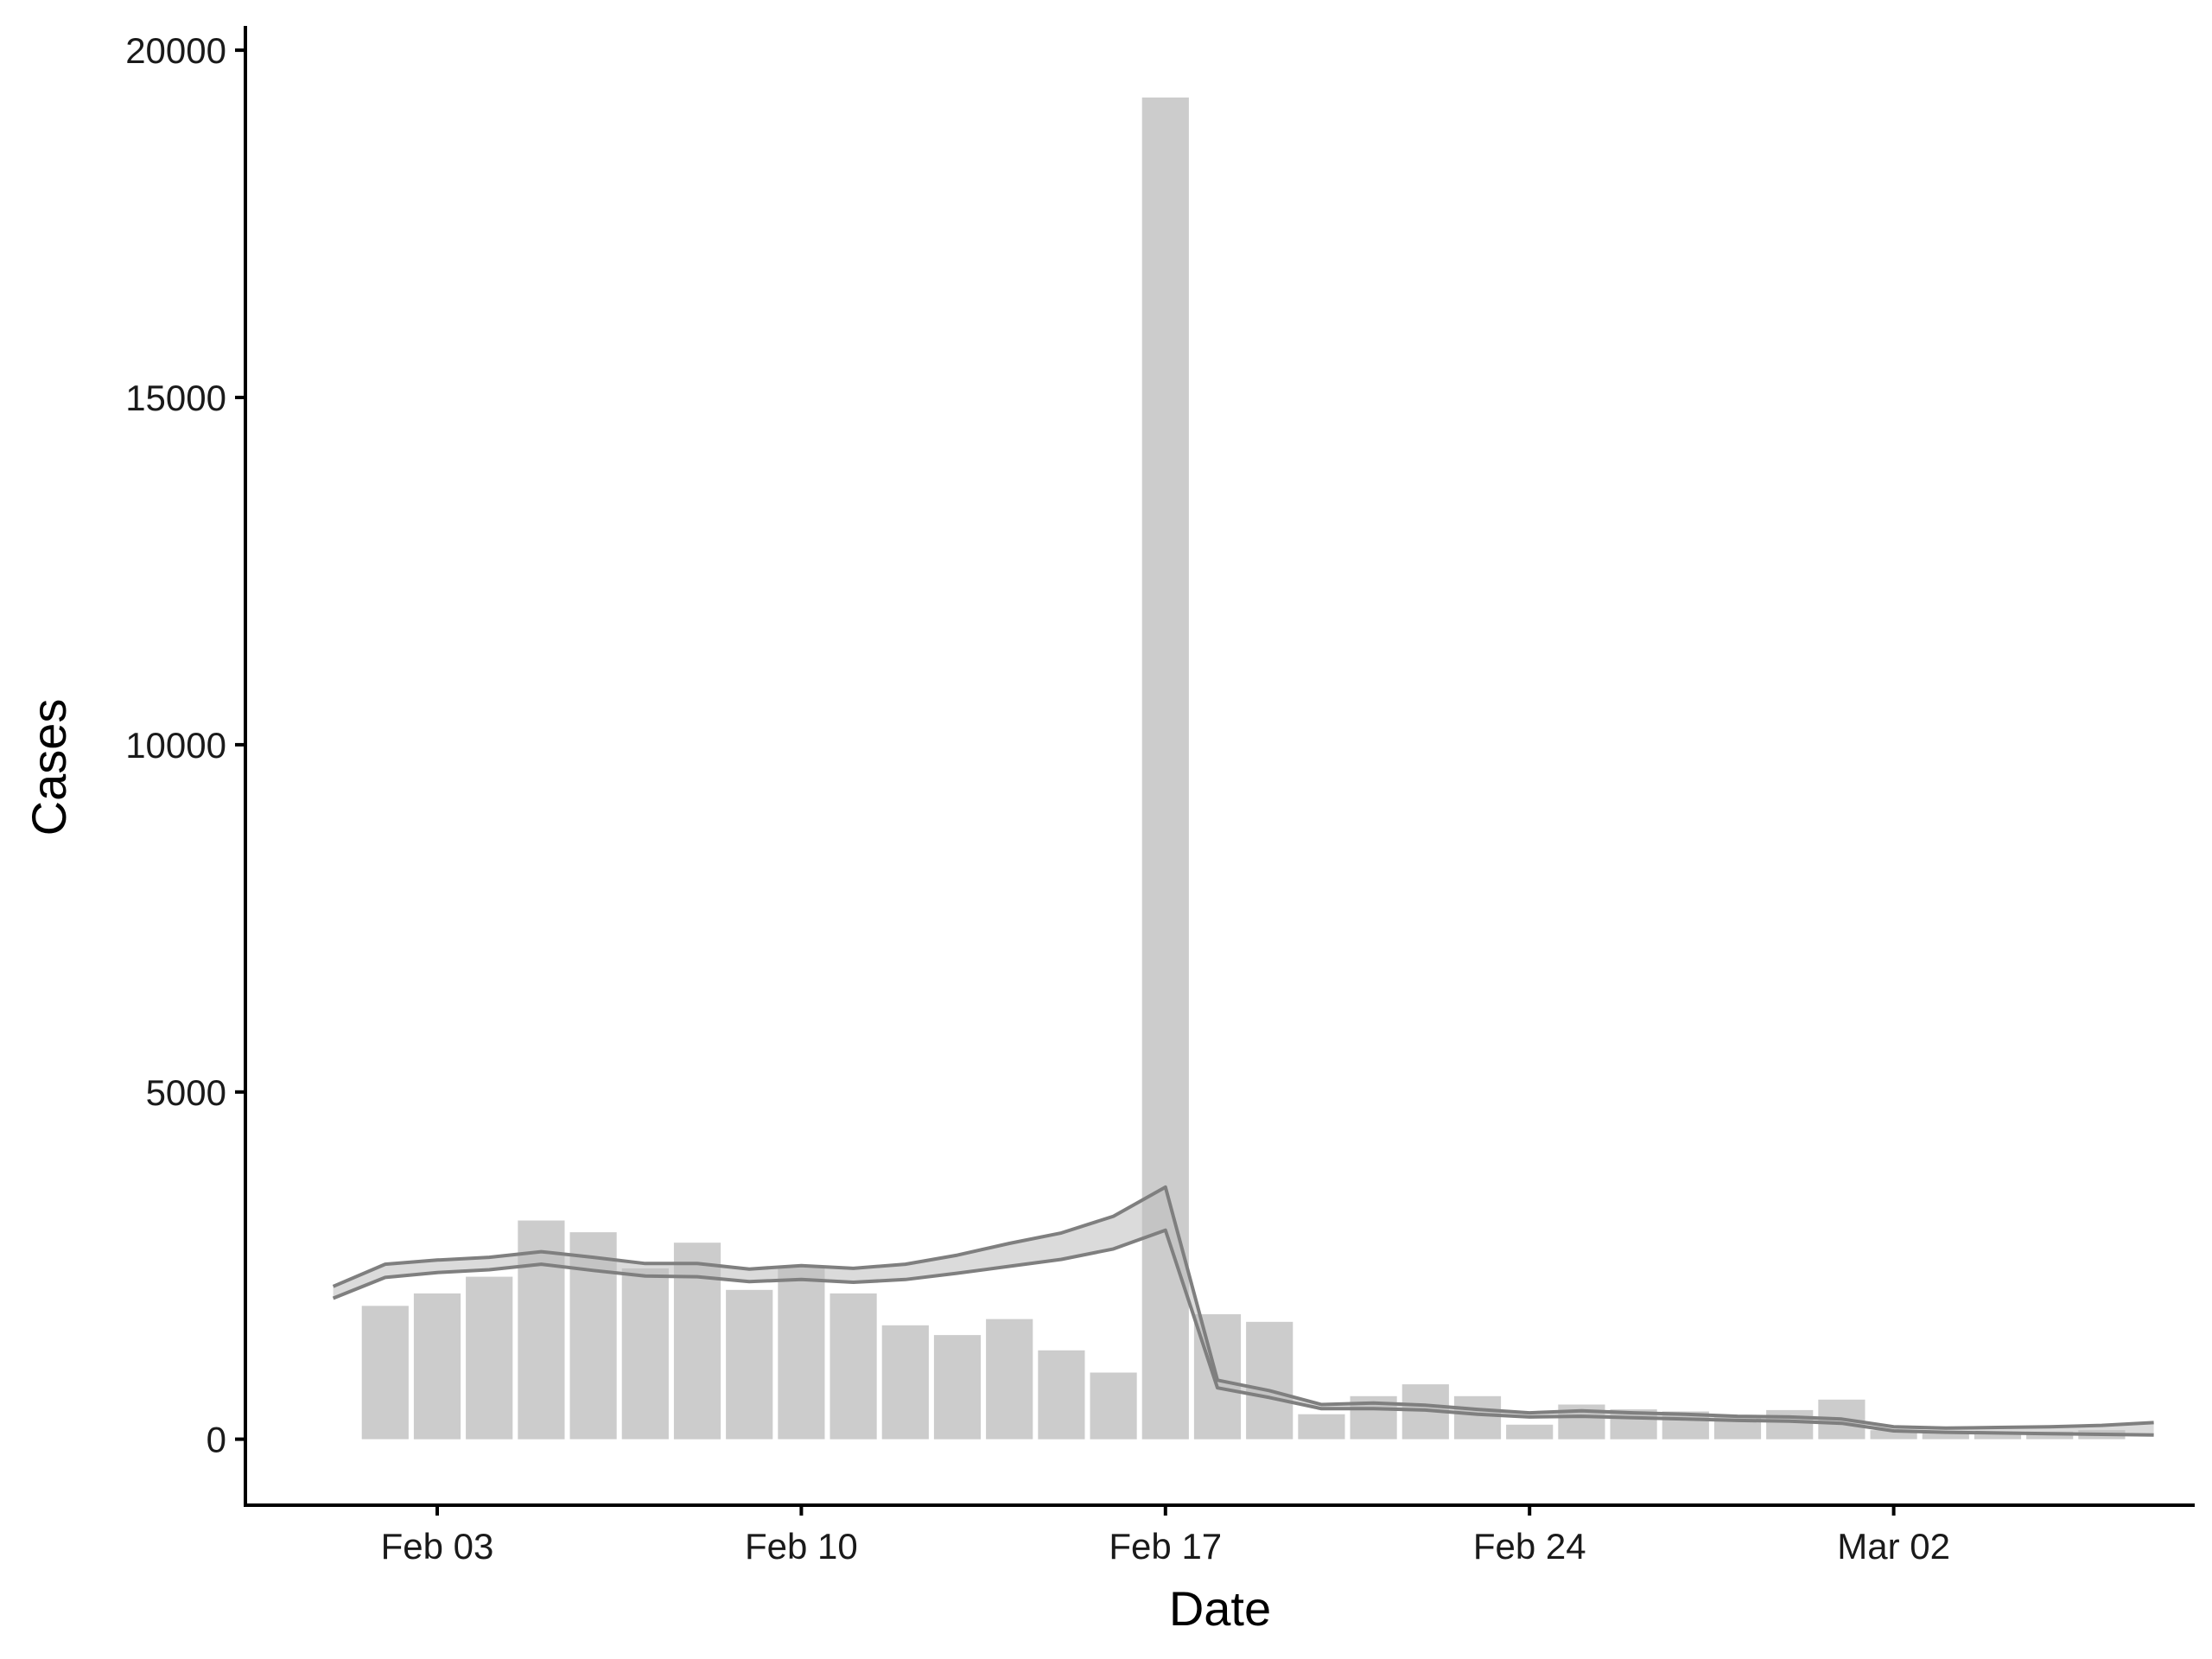 The image size is (2212, 1659). I want to click on estimate-line-upper, so click(1243, 1307).